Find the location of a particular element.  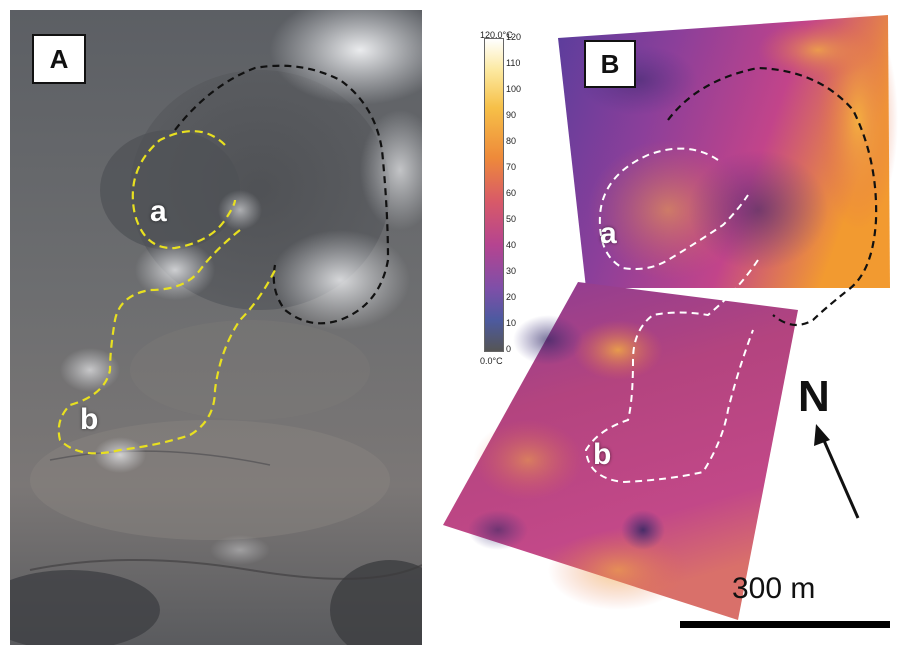

colorbar-tick: 70 is located at coordinates (511, 167).